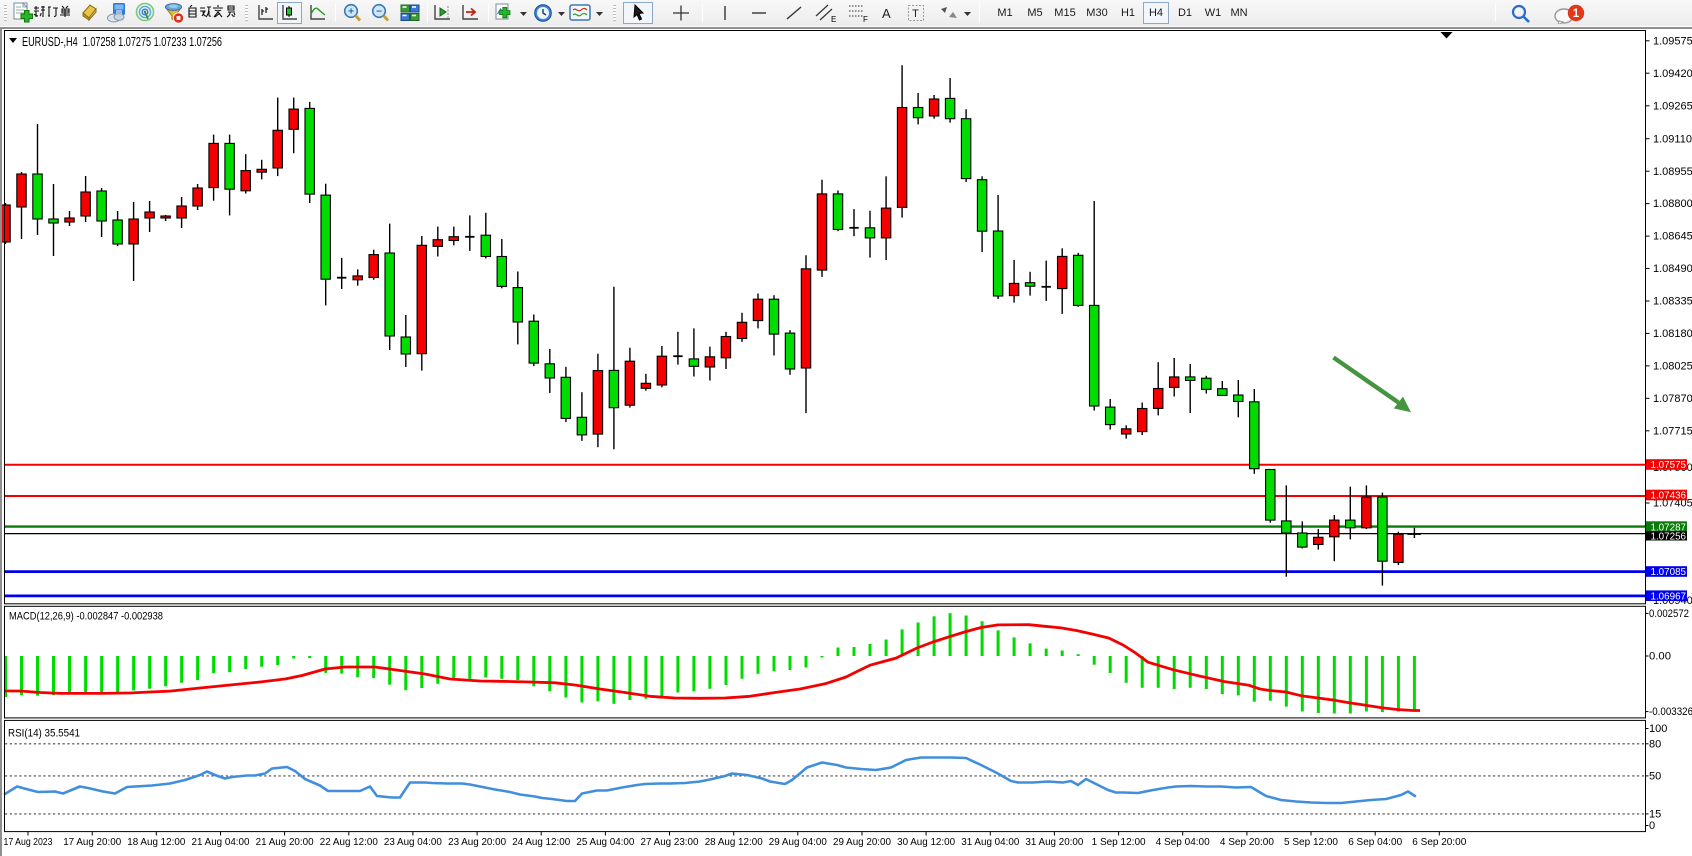 This screenshot has width=1692, height=856. I want to click on svg-text: 5 Sep 12:00, so click(1311, 842).